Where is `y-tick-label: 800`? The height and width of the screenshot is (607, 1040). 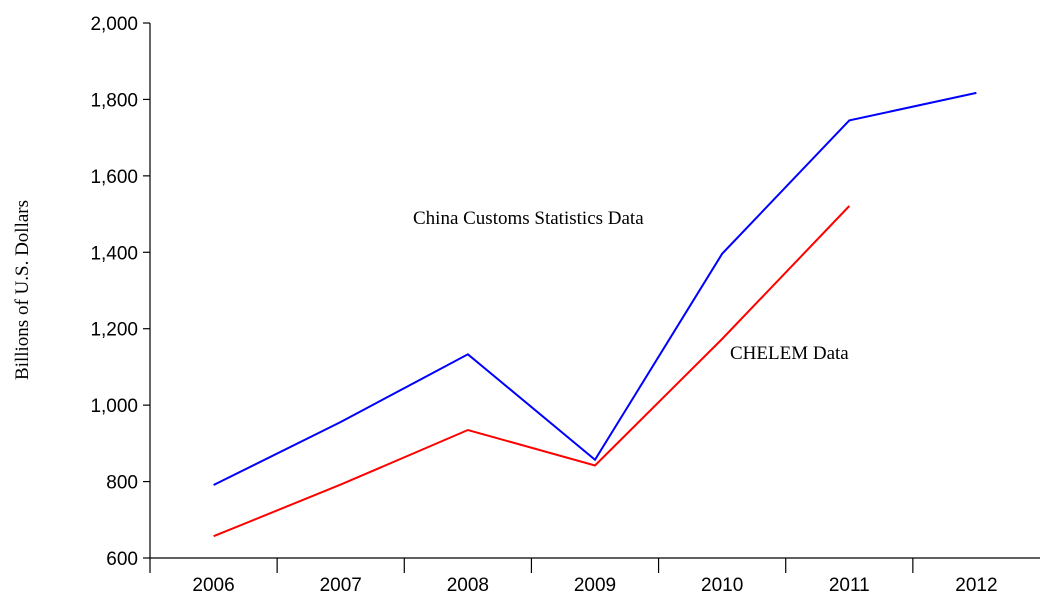 y-tick-label: 800 is located at coordinates (122, 483).